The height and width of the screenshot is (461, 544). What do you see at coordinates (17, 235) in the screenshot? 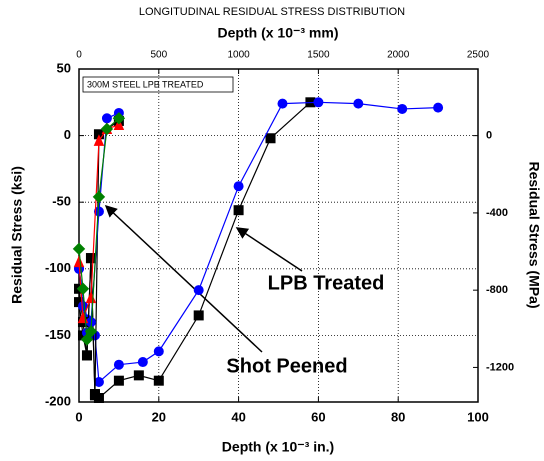
I see `y-axis-title: Residual Stress (ksi)` at bounding box center [17, 235].